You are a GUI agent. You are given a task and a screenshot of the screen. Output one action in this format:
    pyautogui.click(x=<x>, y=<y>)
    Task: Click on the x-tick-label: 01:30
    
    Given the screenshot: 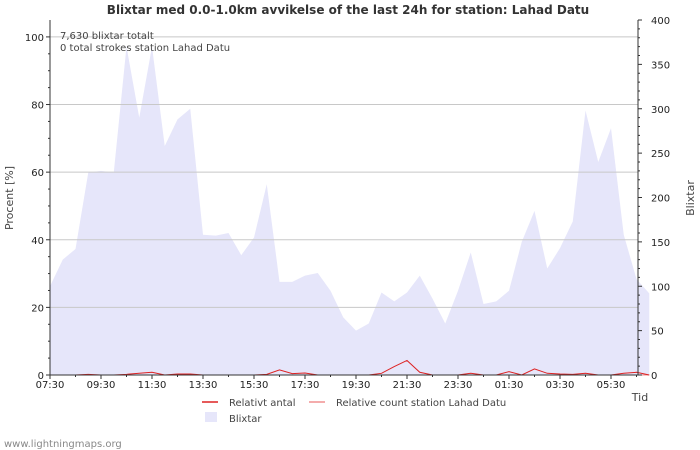 What is the action you would take?
    pyautogui.click(x=509, y=385)
    